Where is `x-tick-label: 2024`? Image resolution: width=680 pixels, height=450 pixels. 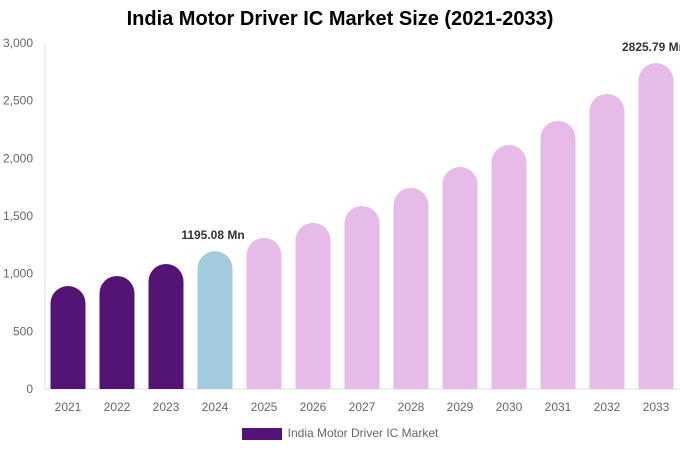
x-tick-label: 2024 is located at coordinates (215, 407).